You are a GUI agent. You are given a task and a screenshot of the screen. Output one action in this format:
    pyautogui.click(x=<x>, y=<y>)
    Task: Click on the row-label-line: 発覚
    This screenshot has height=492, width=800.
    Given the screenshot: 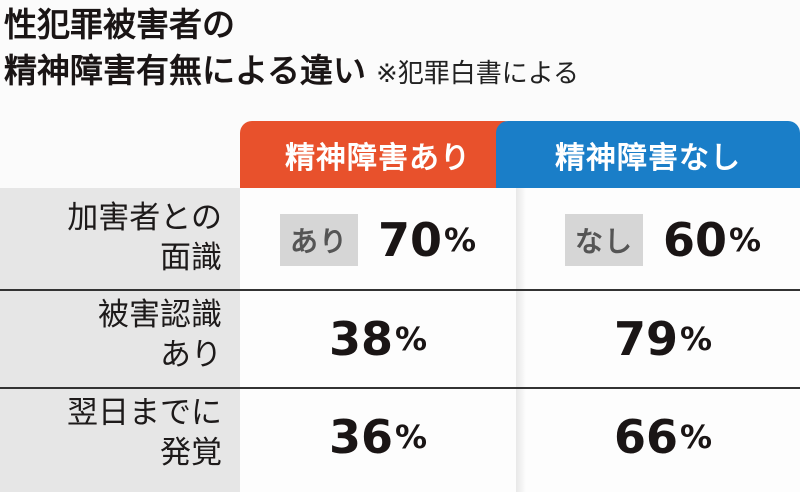 What is the action you would take?
    pyautogui.click(x=191, y=453)
    